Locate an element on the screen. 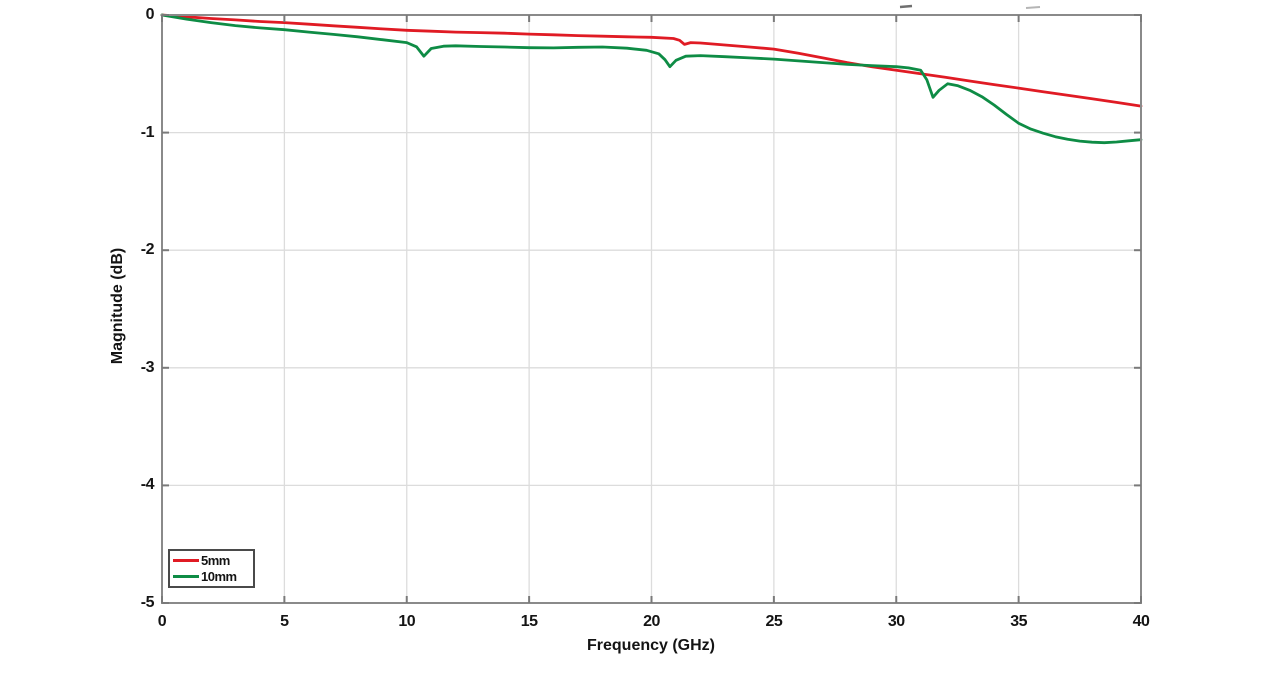 The image size is (1280, 684). x-tick-label: 25 is located at coordinates (774, 621).